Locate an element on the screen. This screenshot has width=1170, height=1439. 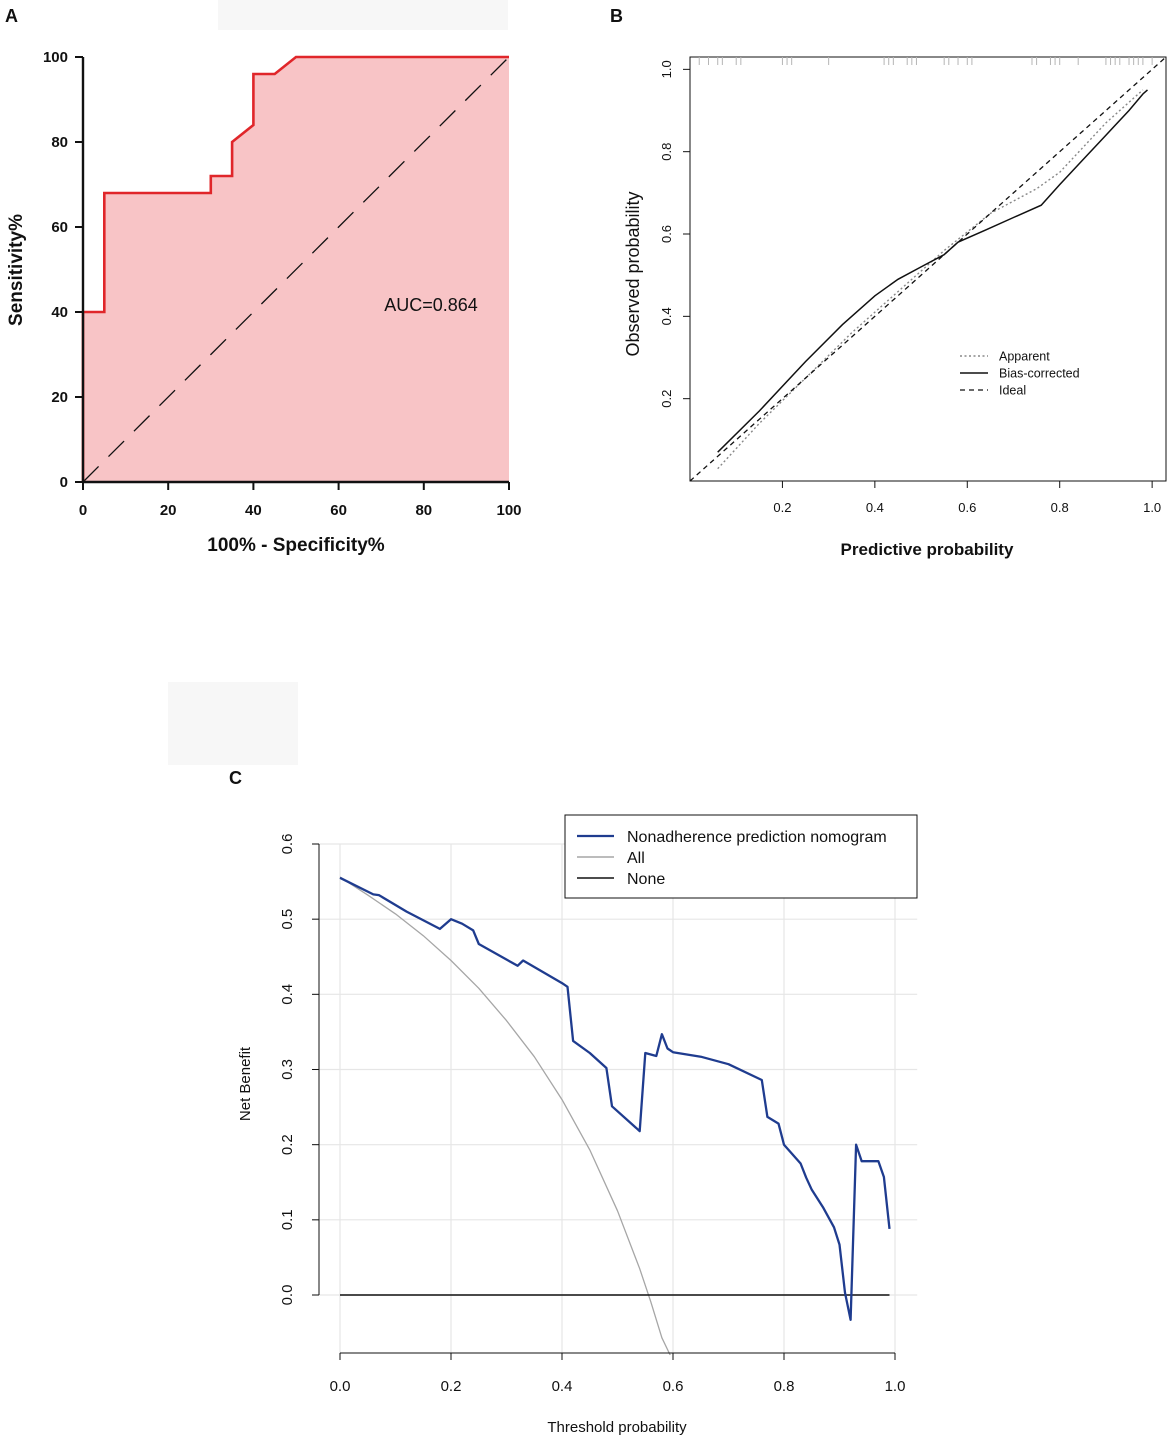
y-tick-label: 0.3 is located at coordinates (287, 1069).